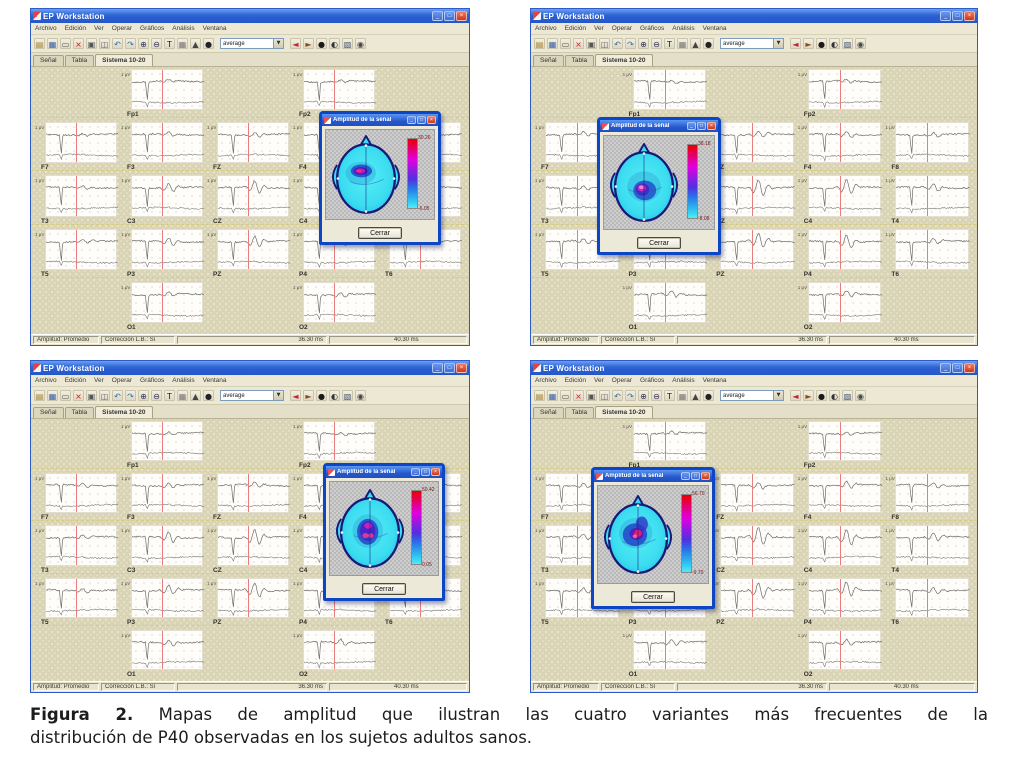 This screenshot has width=1024, height=765. Describe the element at coordinates (278, 395) in the screenshot. I see `combobox-dropdown-icon: ▼` at that location.